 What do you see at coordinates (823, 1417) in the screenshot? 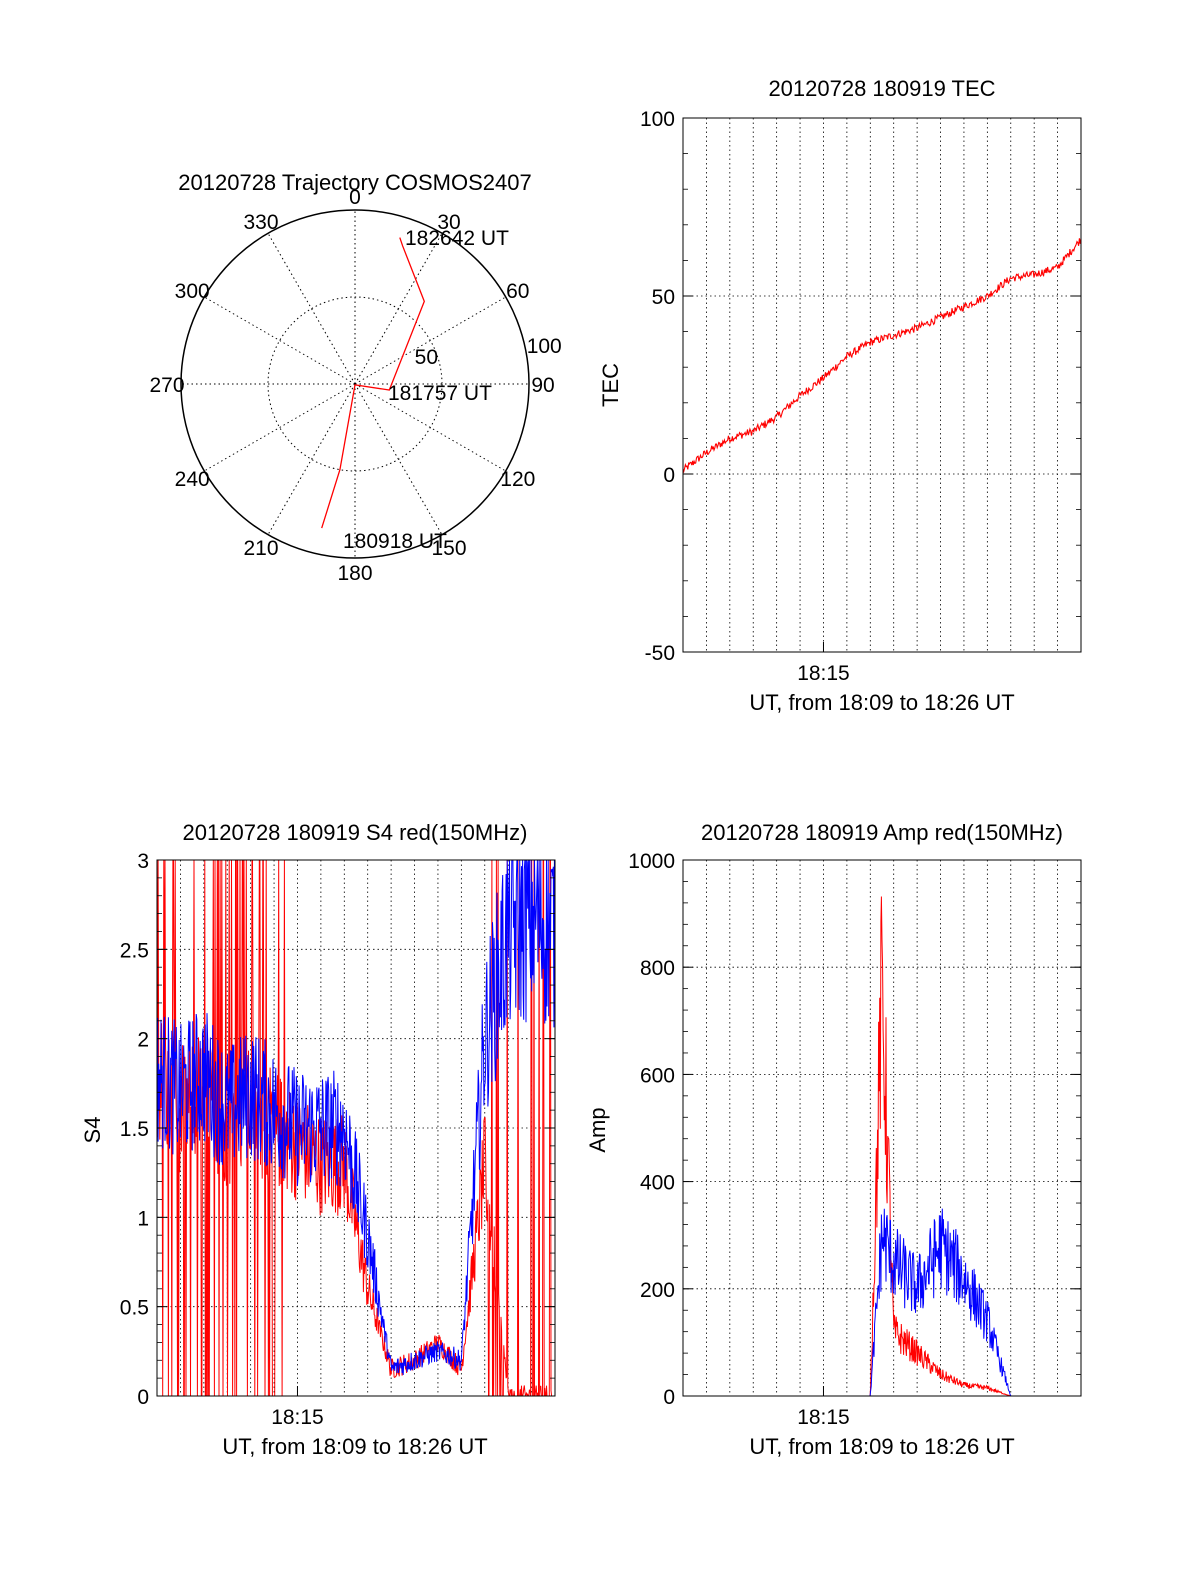
I see `amp-xtick-label: 18:15` at bounding box center [823, 1417].